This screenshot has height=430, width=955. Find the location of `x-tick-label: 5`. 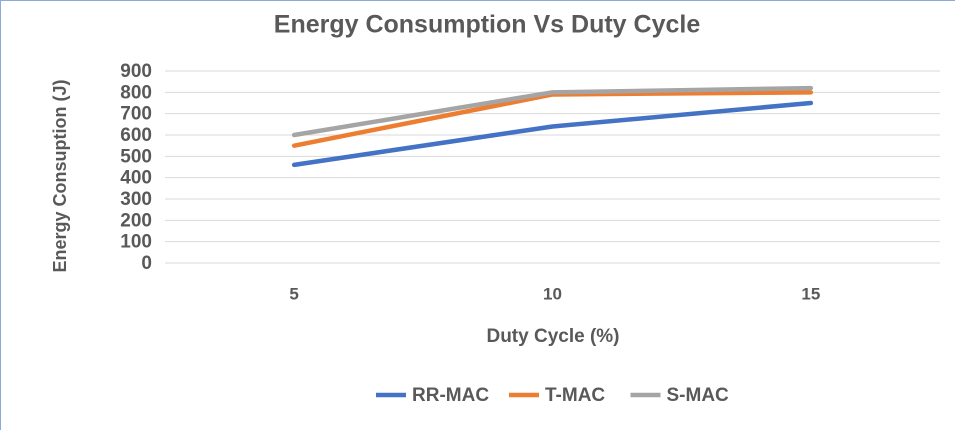

x-tick-label: 5 is located at coordinates (293, 293).